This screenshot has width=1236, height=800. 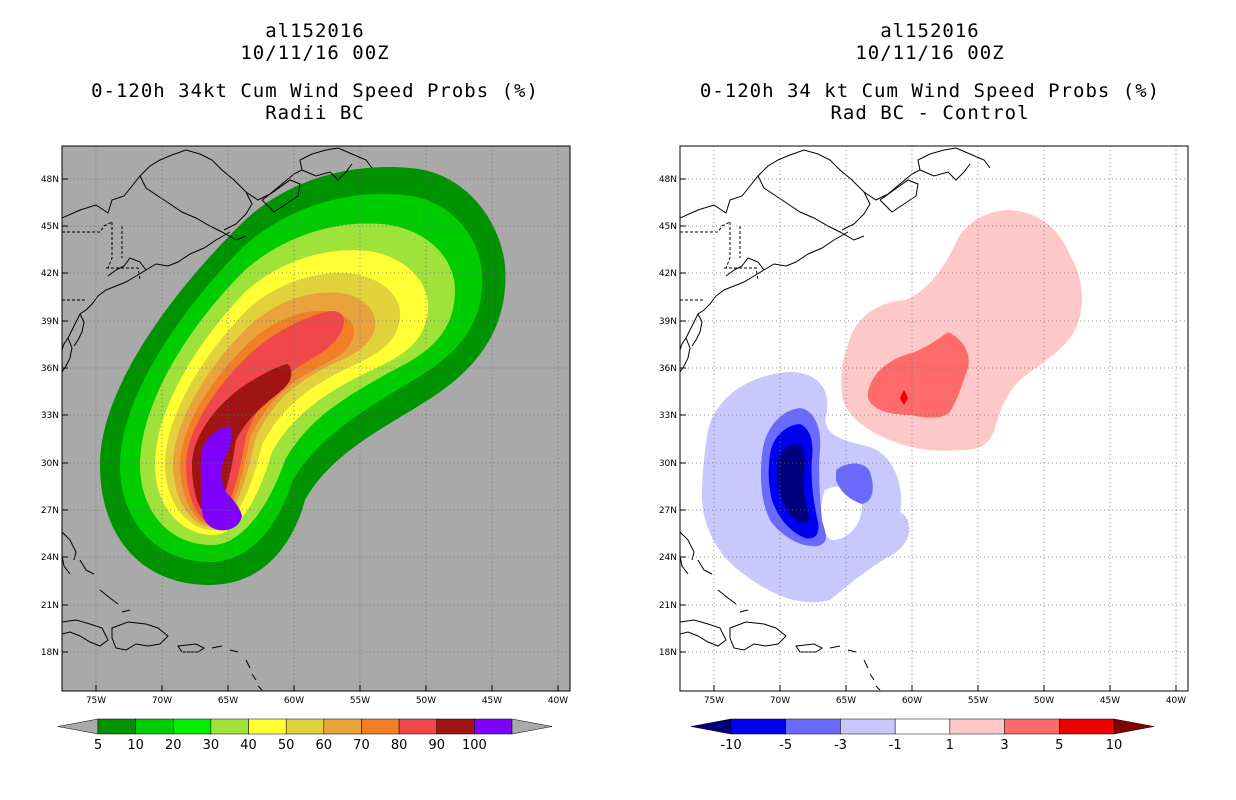 What do you see at coordinates (950, 745) in the screenshot?
I see `right-colorbar-label: 1` at bounding box center [950, 745].